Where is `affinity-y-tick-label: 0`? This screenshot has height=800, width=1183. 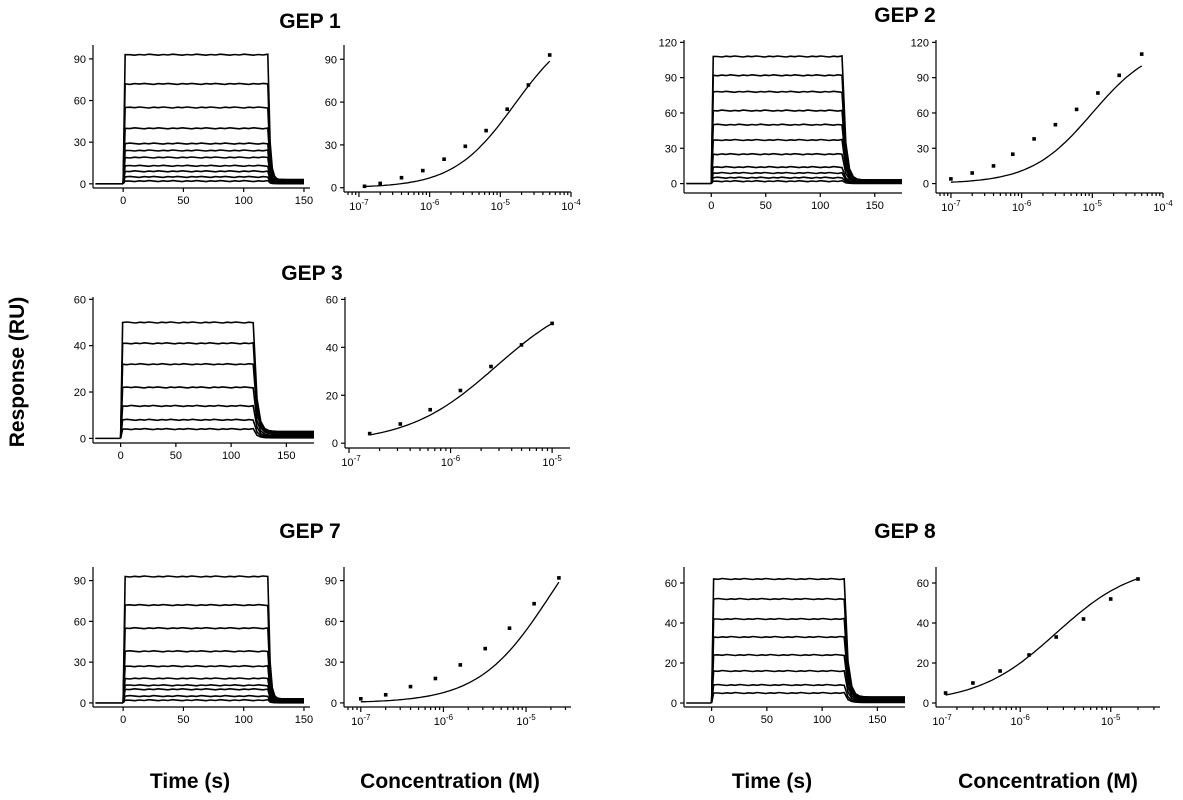 affinity-y-tick-label: 0 is located at coordinates (334, 189).